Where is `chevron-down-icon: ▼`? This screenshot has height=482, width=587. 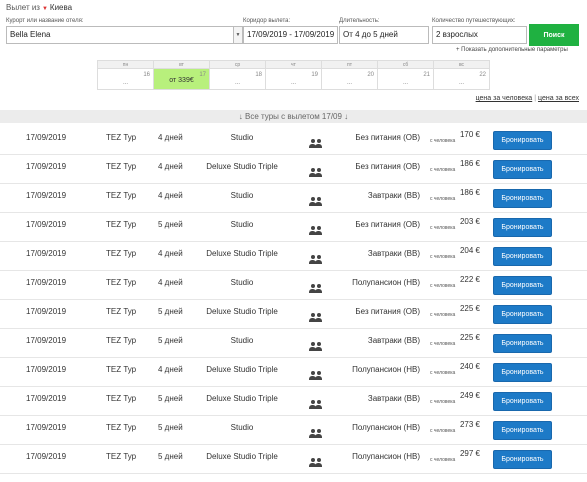 chevron-down-icon: ▼ is located at coordinates (238, 35).